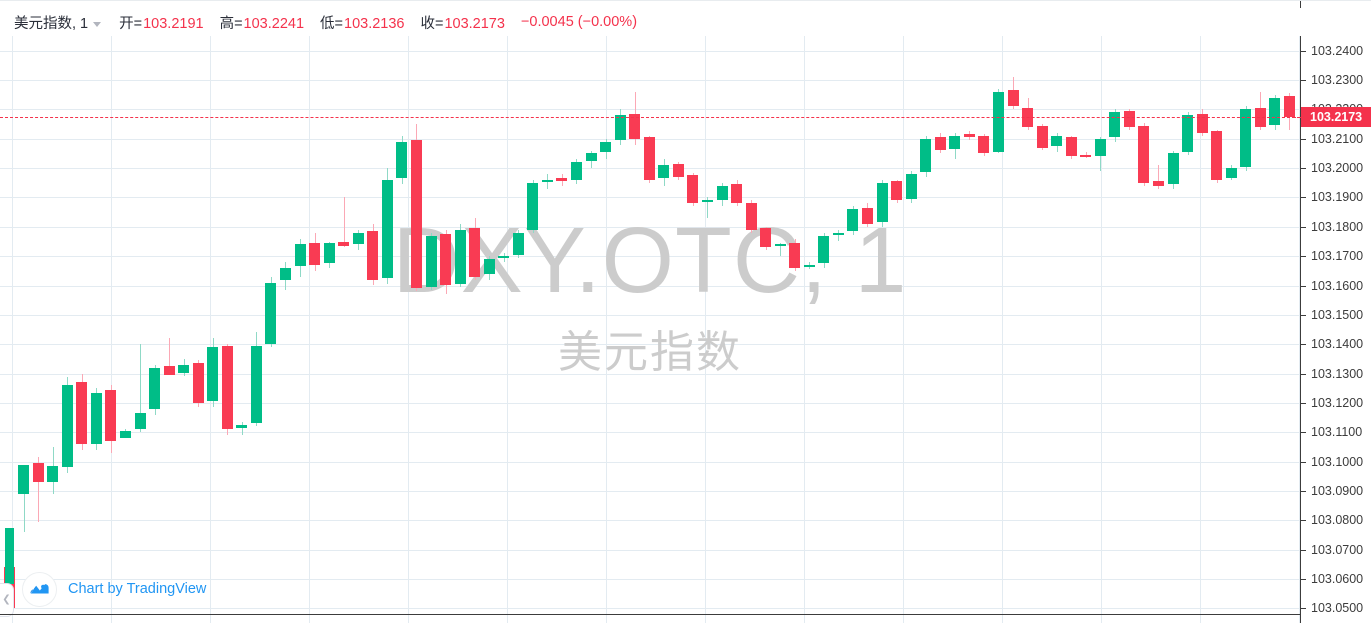 The width and height of the screenshot is (1371, 623). I want to click on tradingview-attribution-label: Chart by TradingView, so click(137, 589).